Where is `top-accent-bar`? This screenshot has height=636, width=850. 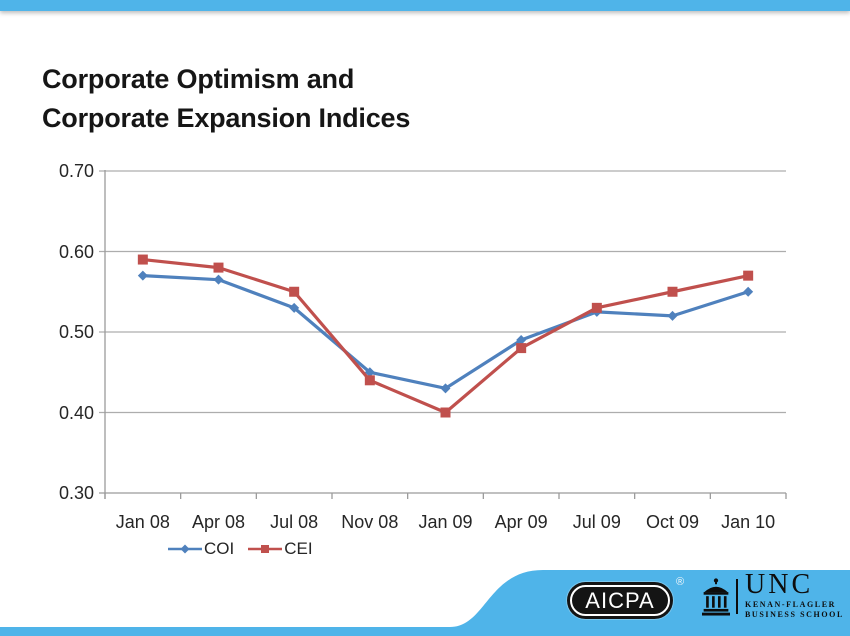
top-accent-bar is located at coordinates (425, 5).